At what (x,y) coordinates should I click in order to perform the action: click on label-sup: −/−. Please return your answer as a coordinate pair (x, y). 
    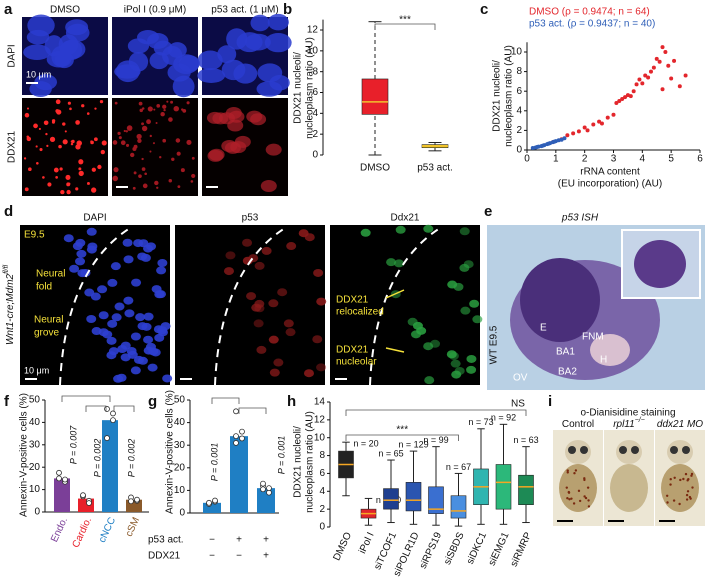
    Looking at the image, I should click on (640, 420).